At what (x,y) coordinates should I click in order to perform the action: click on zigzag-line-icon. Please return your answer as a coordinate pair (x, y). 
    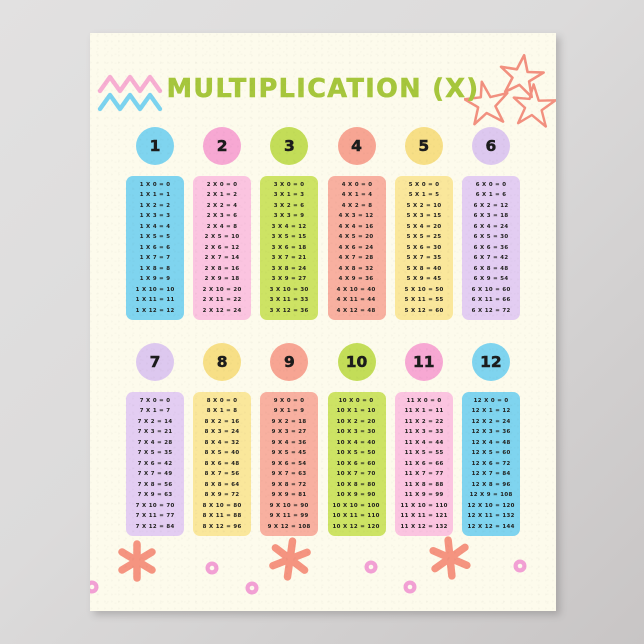
    Looking at the image, I should click on (130, 93).